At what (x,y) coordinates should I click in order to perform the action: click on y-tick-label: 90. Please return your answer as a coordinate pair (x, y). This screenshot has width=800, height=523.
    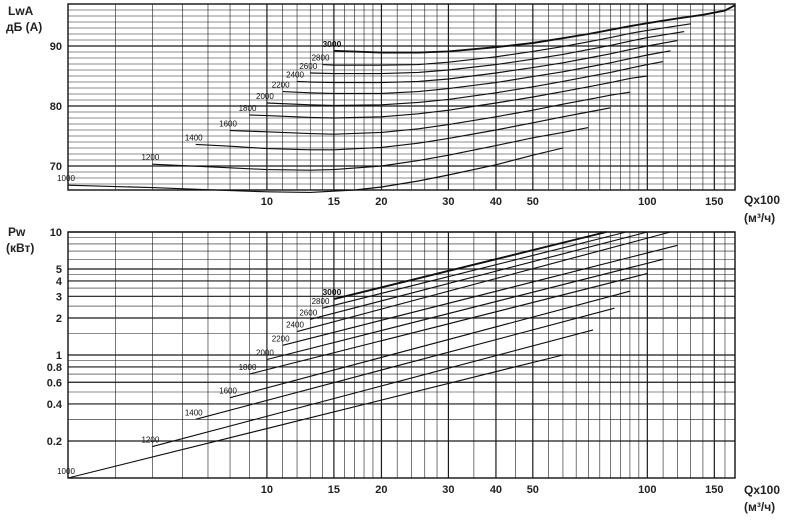
    Looking at the image, I should click on (56, 47).